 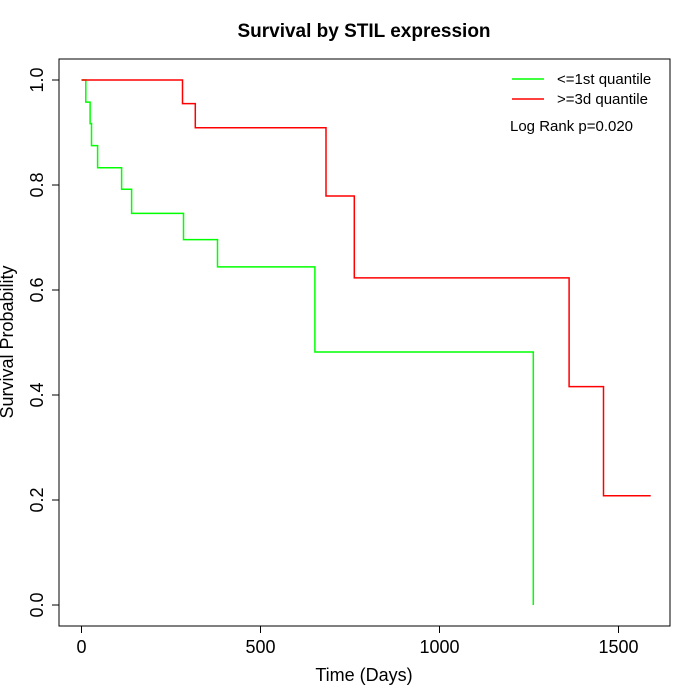 What do you see at coordinates (37, 289) in the screenshot?
I see `y-tick-label: 0.6` at bounding box center [37, 289].